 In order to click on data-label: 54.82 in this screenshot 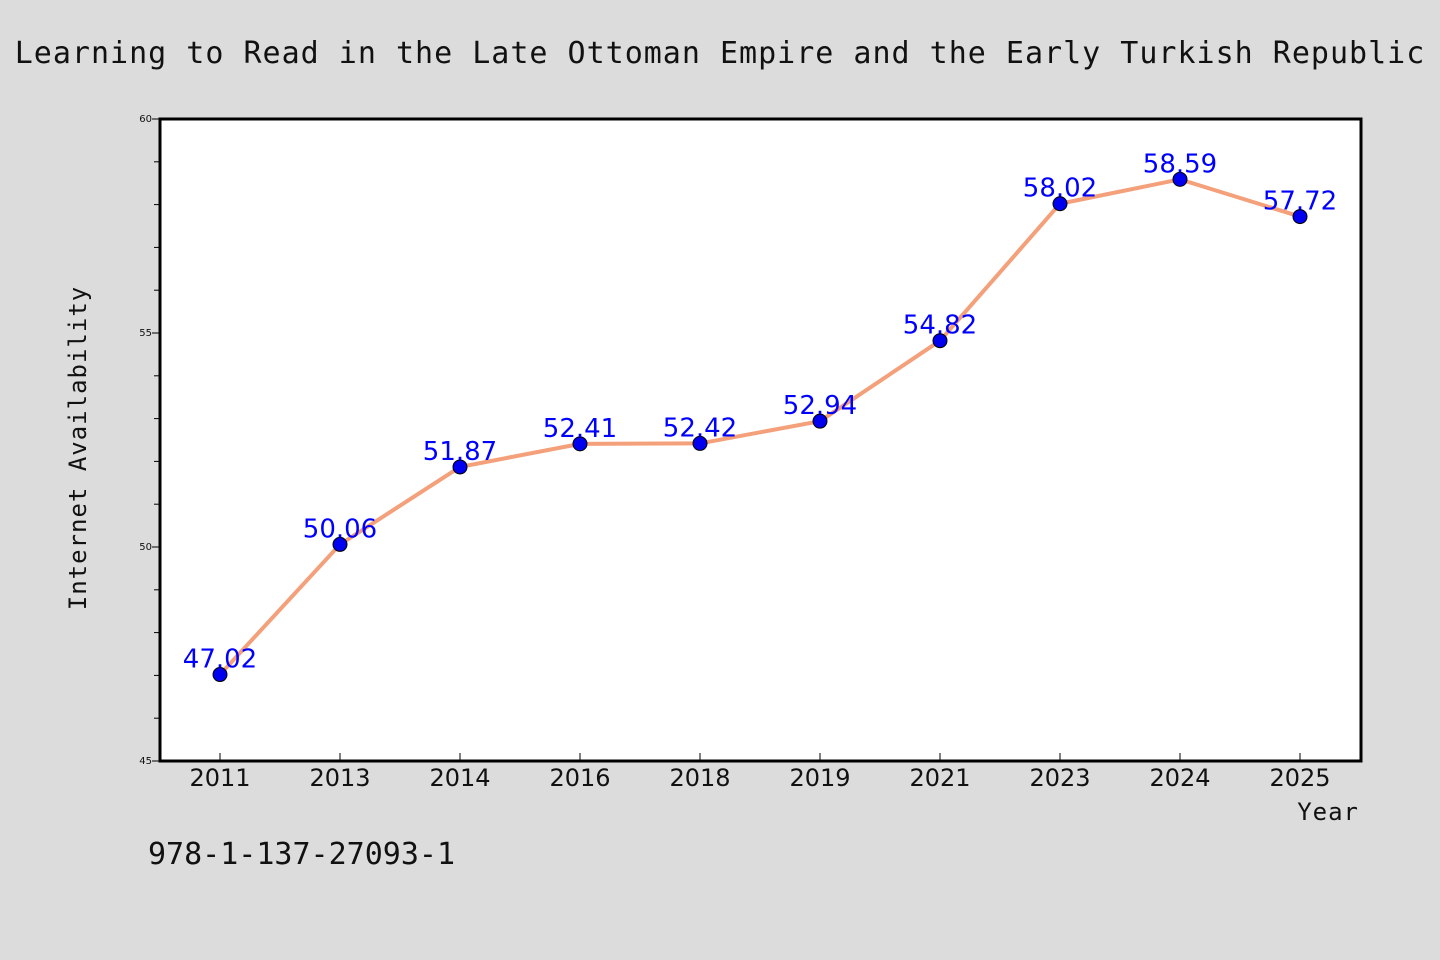, I will do `click(940, 326)`.